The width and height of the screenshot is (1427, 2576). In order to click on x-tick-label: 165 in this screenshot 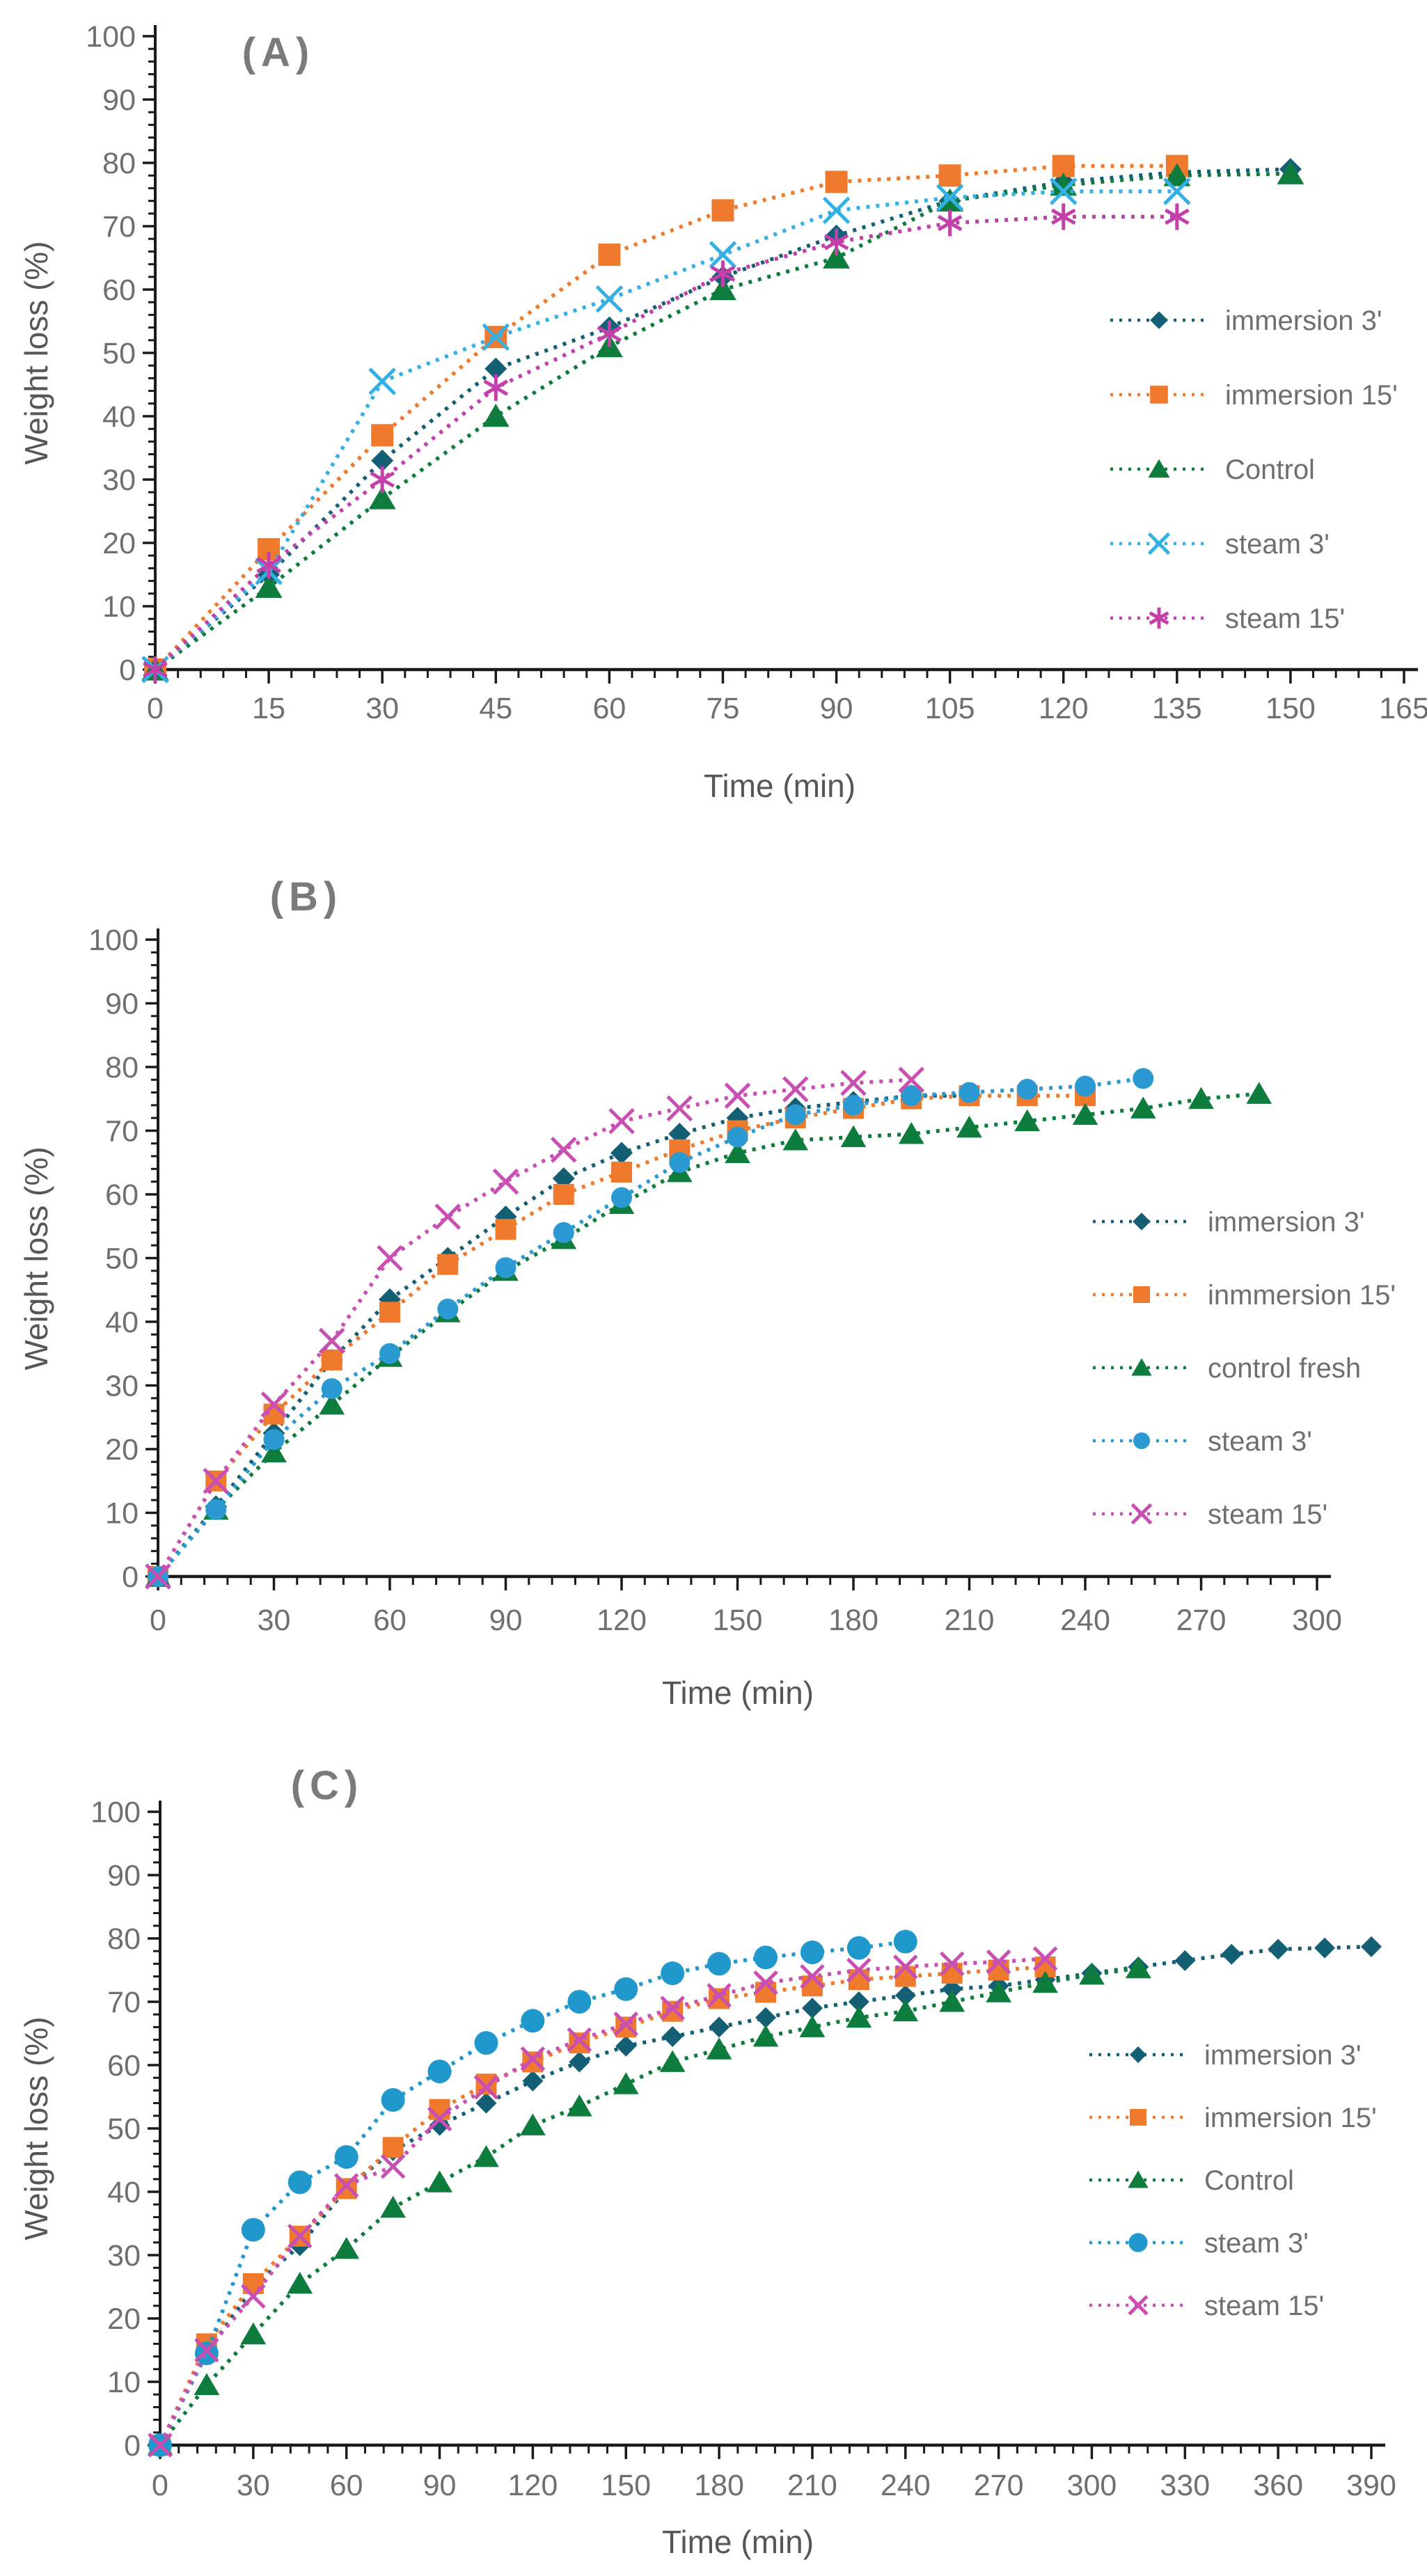, I will do `click(1403, 708)`.